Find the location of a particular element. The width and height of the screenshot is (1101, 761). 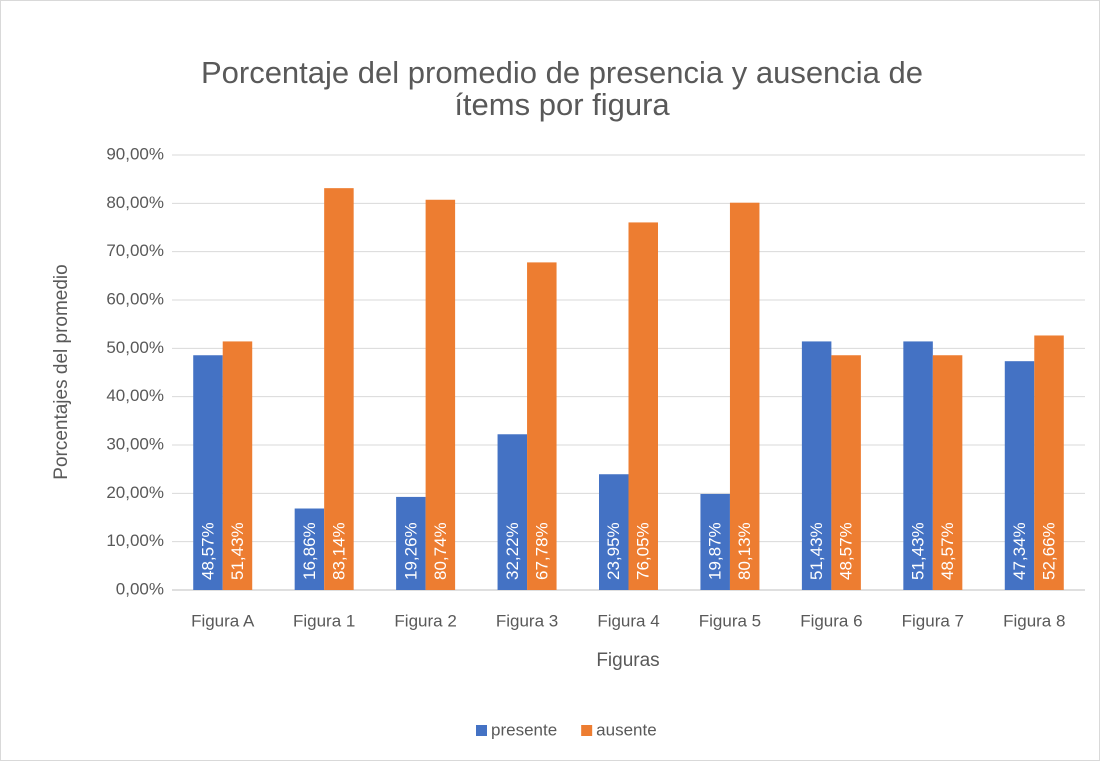

y-tick-label: 30,00% is located at coordinates (135, 443).